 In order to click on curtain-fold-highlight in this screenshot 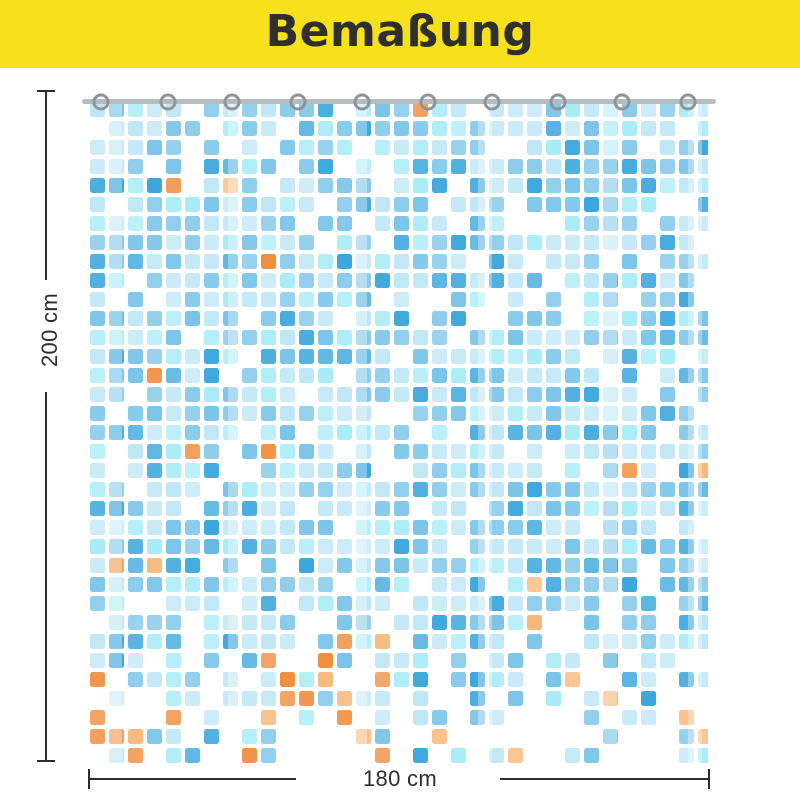, I will do `click(610, 432)`.